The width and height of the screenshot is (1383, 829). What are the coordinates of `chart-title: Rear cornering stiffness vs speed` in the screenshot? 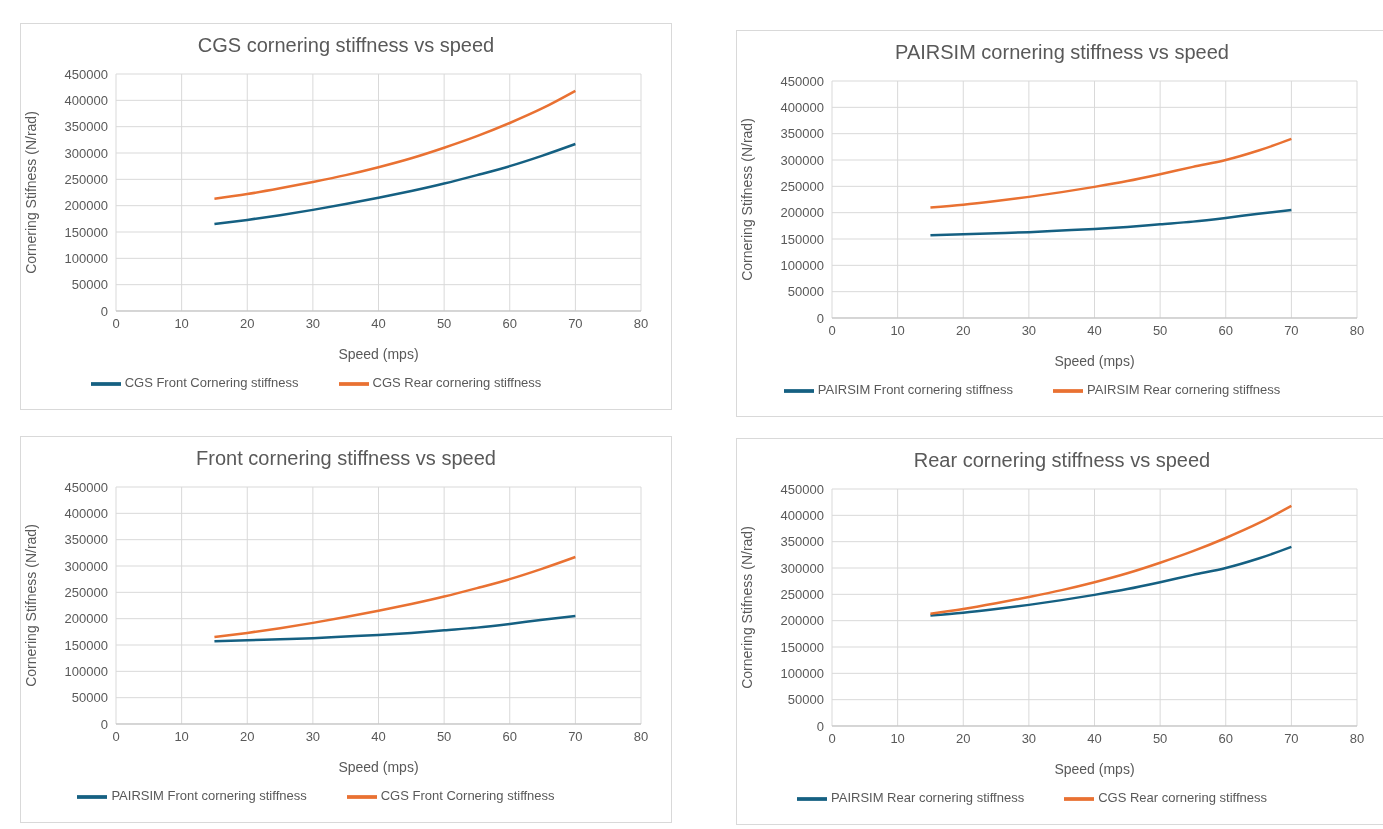 It's located at (1062, 461).